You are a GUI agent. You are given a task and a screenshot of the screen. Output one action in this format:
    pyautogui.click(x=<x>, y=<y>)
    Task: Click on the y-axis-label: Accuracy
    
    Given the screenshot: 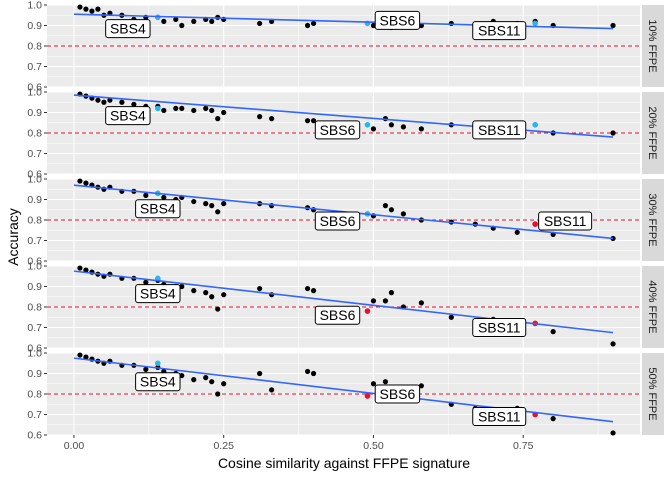 What is the action you would take?
    pyautogui.click(x=13, y=237)
    